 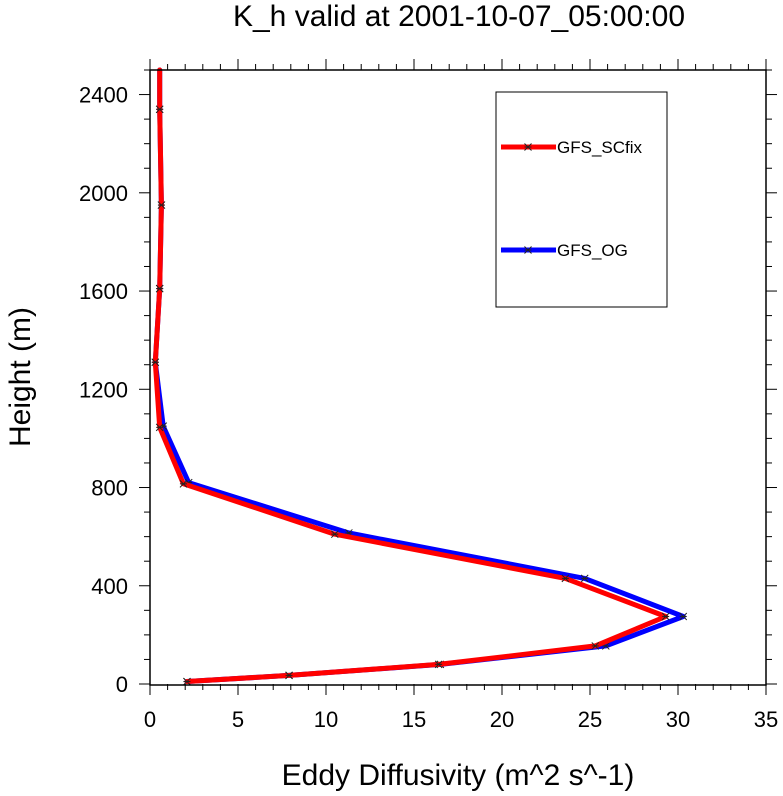 I want to click on x-tick-label: 0, so click(x=150, y=719).